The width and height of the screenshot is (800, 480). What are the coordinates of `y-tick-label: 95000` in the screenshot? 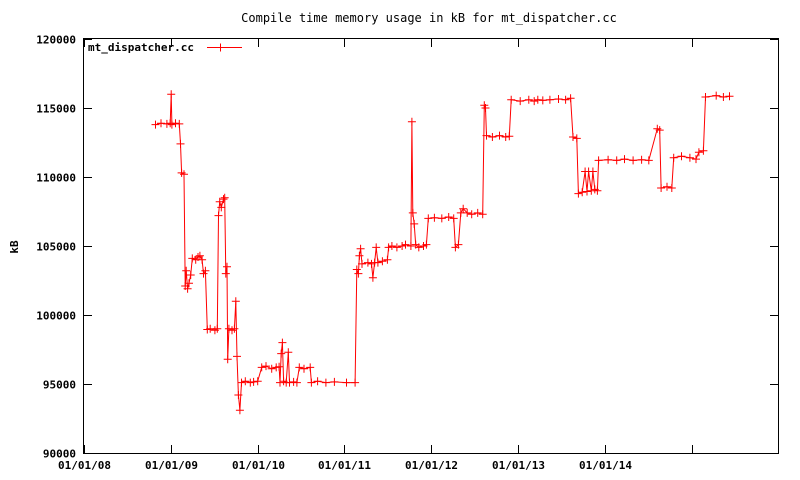 It's located at (59, 385).